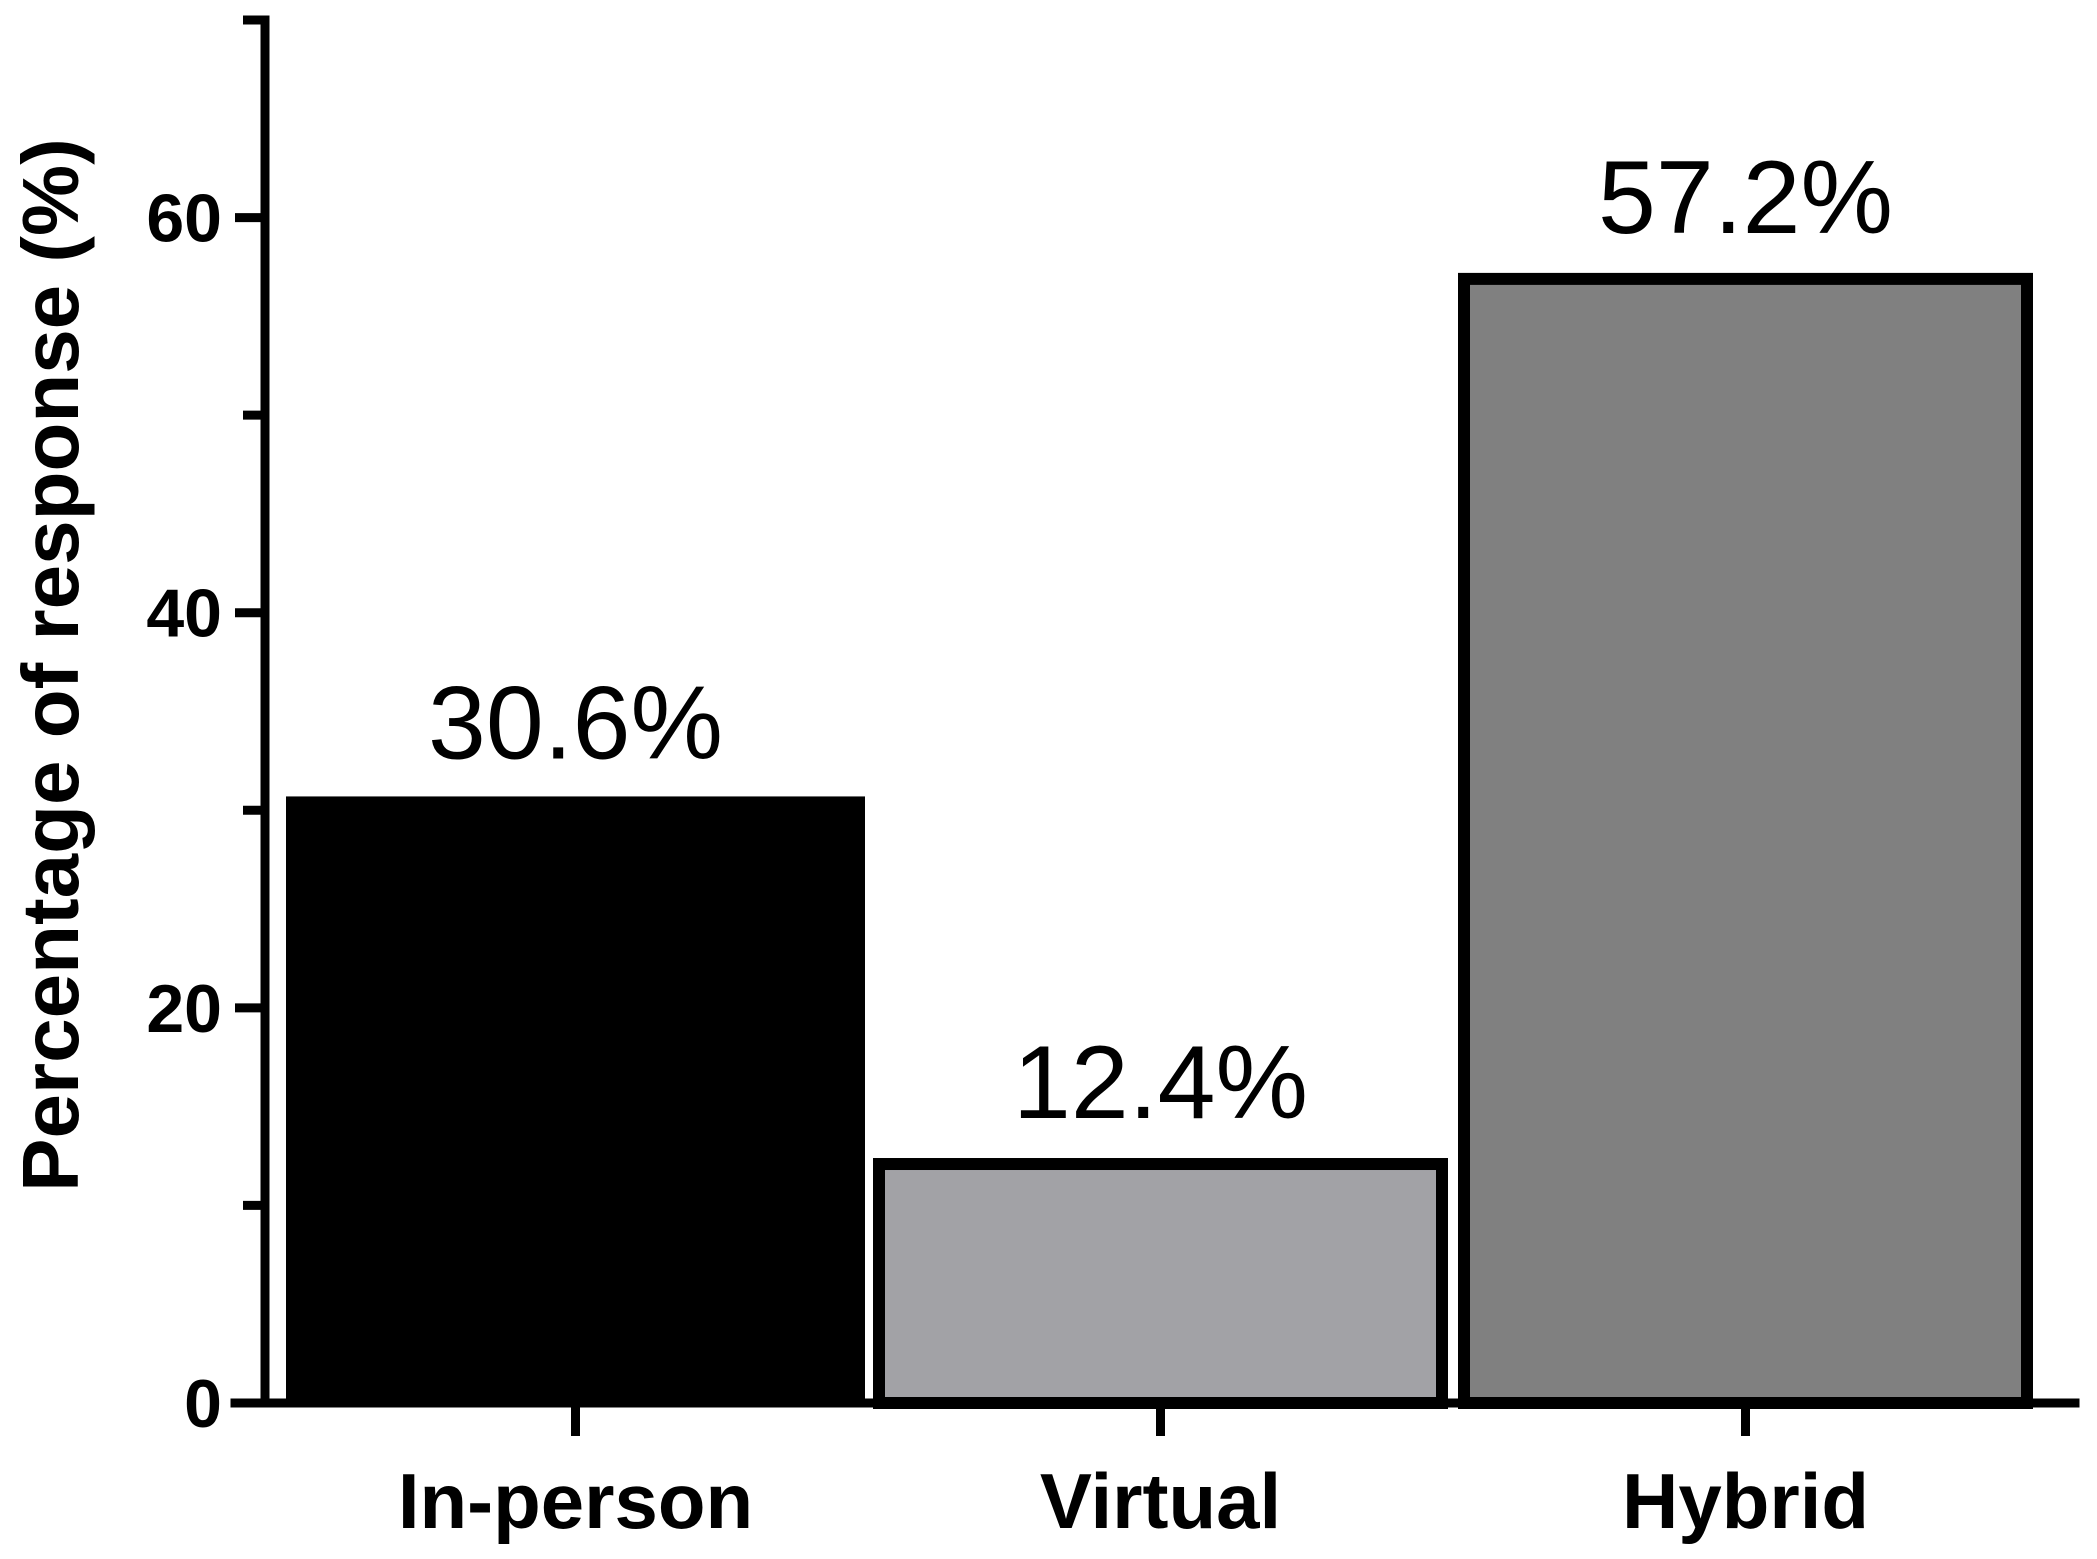 This screenshot has height=1559, width=2097. What do you see at coordinates (575, 1501) in the screenshot?
I see `x-tick-label-in-person: In-person` at bounding box center [575, 1501].